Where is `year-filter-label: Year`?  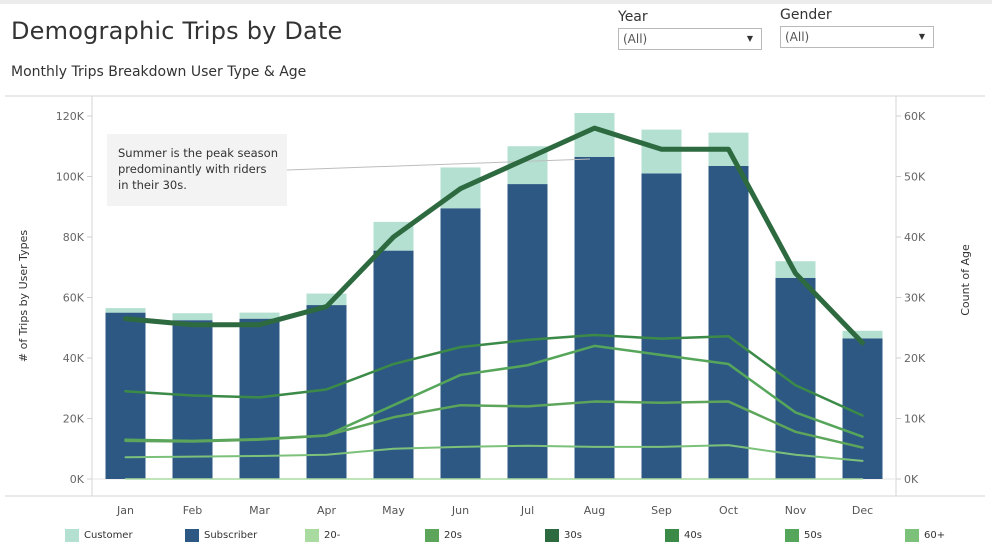
year-filter-label: Year is located at coordinates (633, 17).